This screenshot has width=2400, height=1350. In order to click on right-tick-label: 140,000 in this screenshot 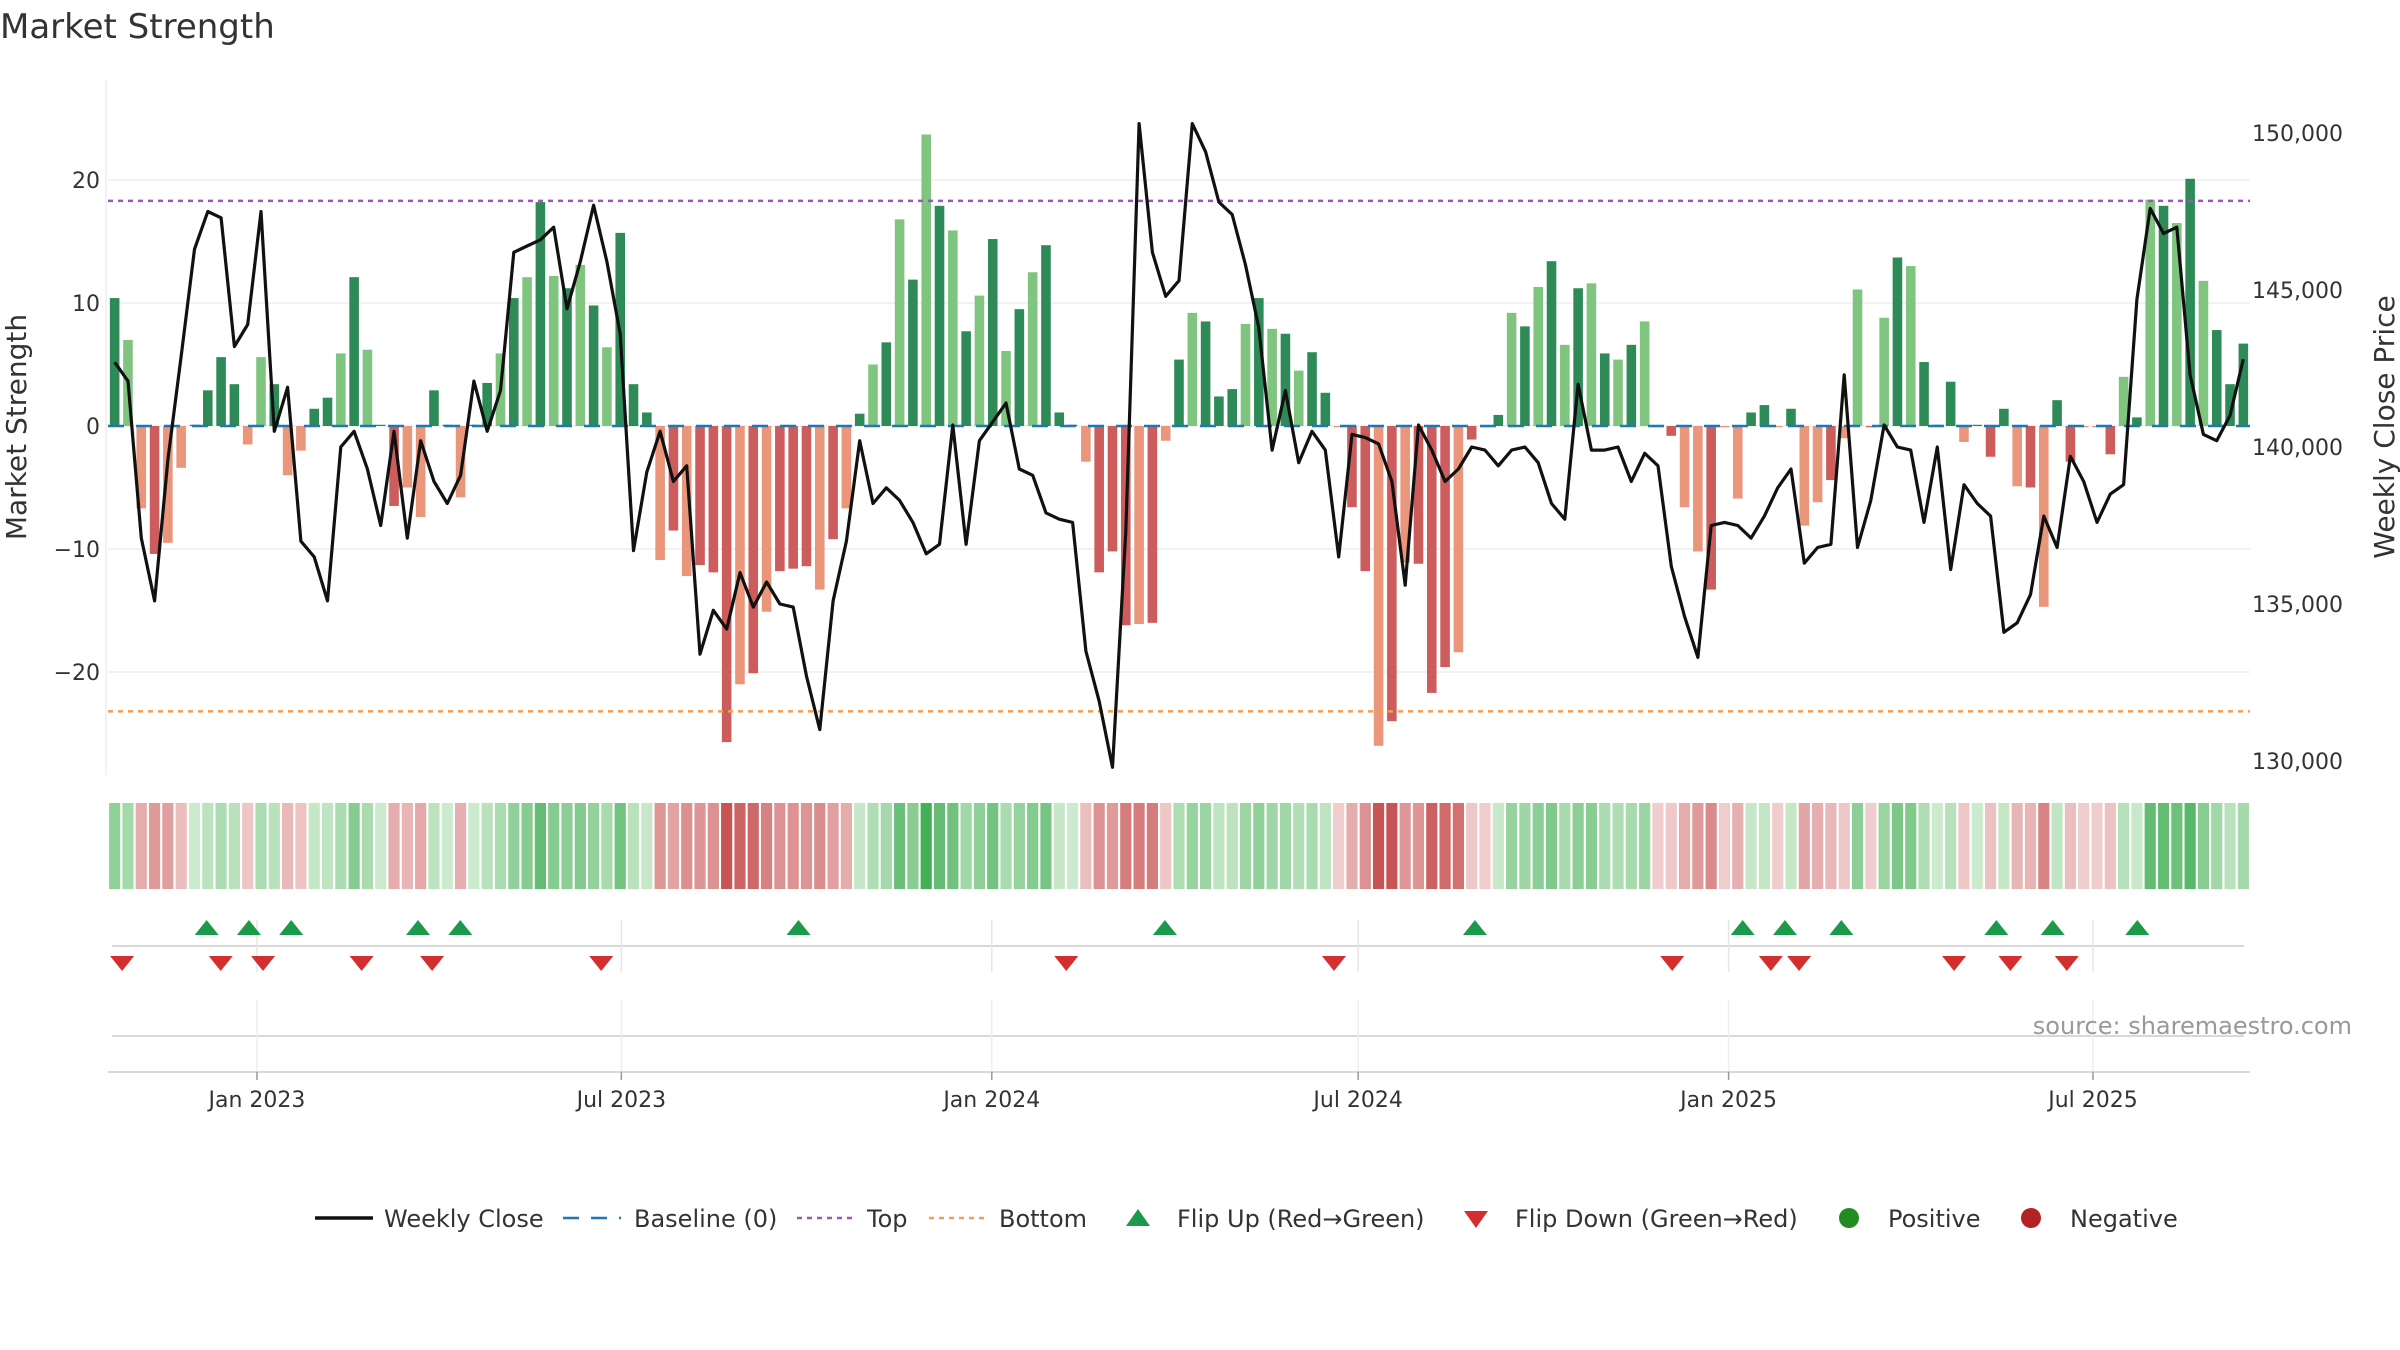, I will do `click(2297, 448)`.